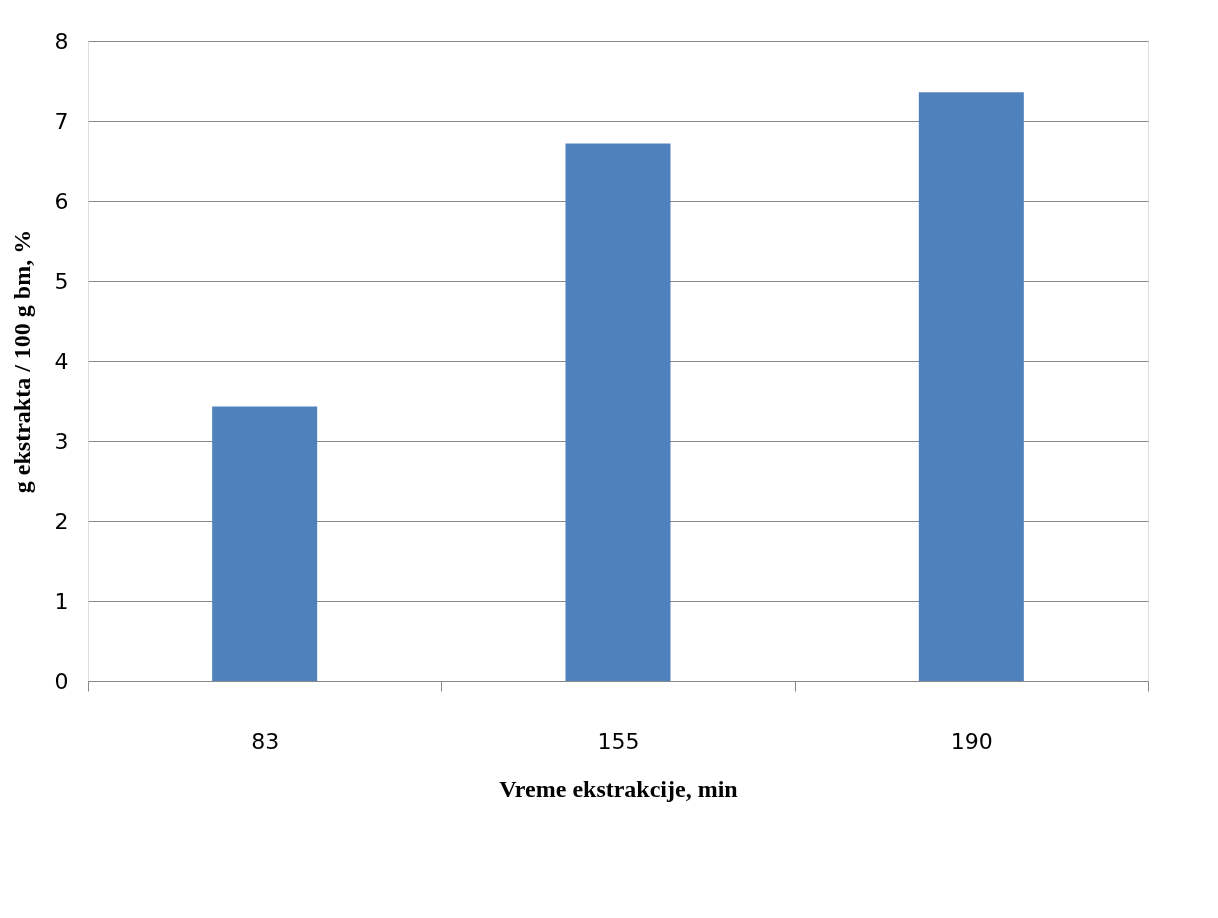  I want to click on y-tick-label: 1, so click(61, 601).